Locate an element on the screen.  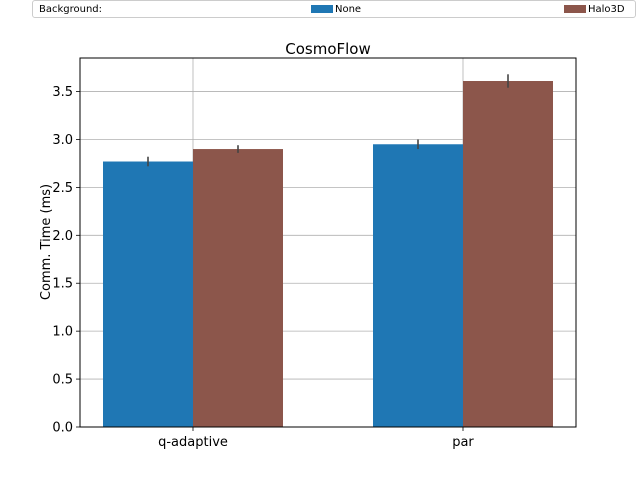
x-tick-label: par is located at coordinates (463, 442).